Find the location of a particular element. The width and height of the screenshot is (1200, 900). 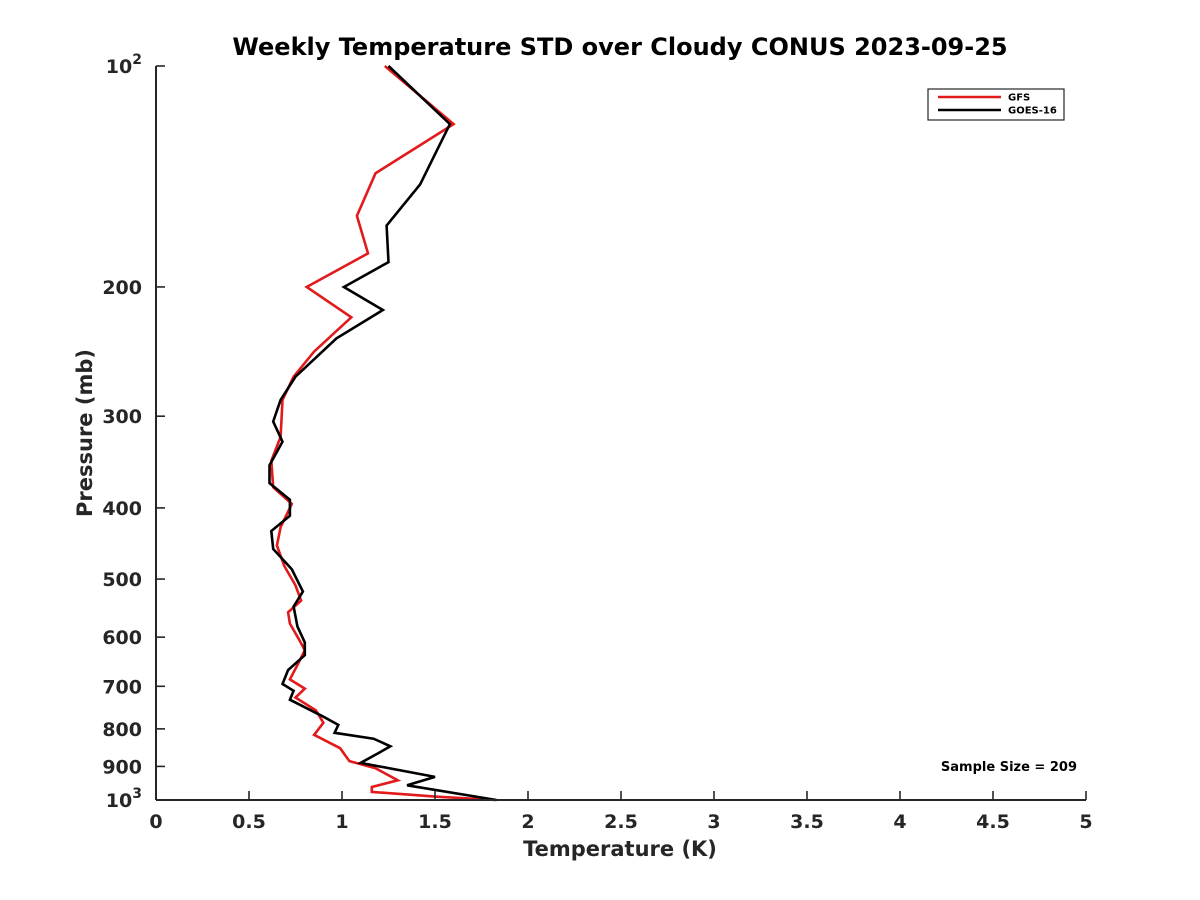

x-tick-label: 1 is located at coordinates (341, 822).